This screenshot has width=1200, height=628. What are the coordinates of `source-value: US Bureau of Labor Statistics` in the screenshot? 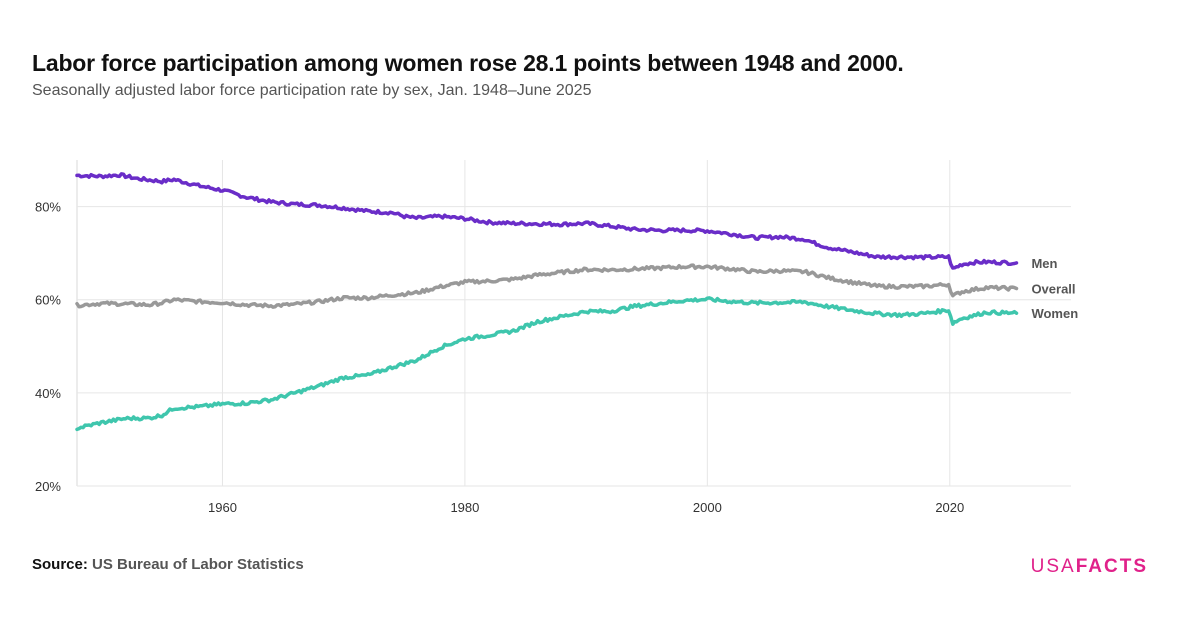 It's located at (198, 564).